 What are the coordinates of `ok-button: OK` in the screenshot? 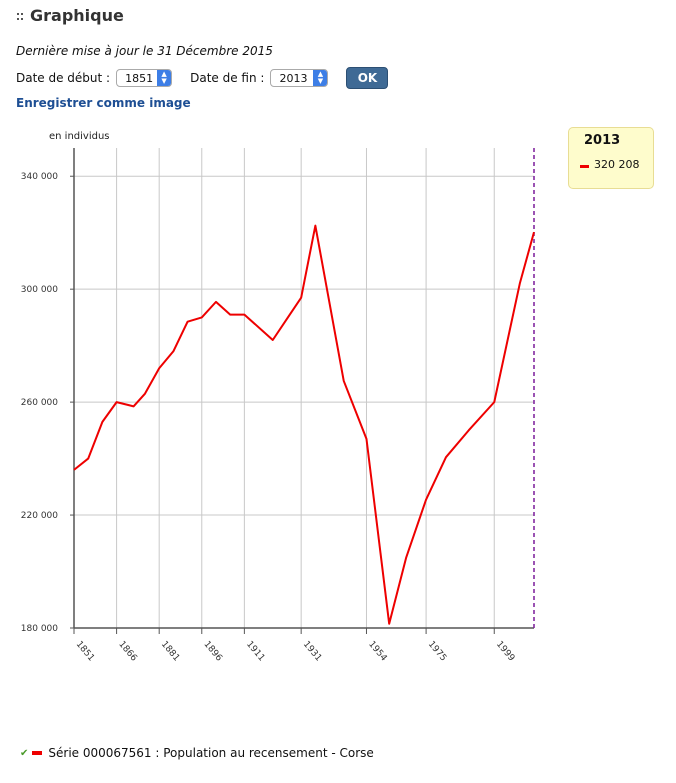 It's located at (367, 78).